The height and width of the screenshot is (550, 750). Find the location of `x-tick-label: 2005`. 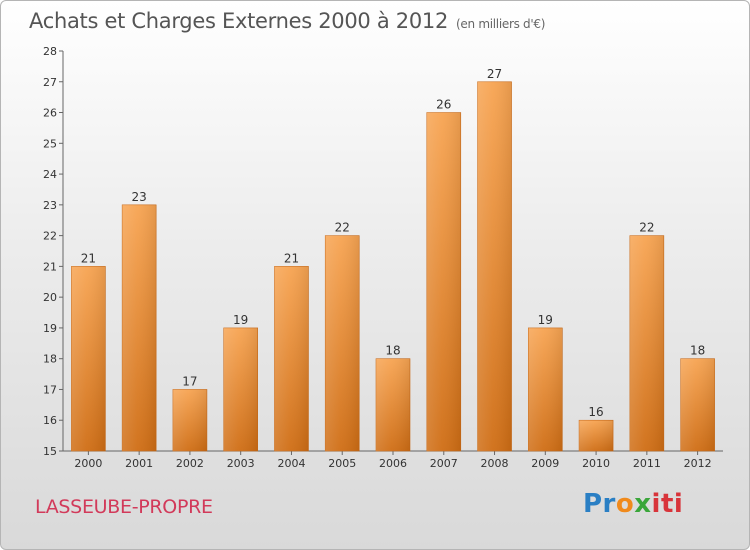

x-tick-label: 2005 is located at coordinates (342, 463).